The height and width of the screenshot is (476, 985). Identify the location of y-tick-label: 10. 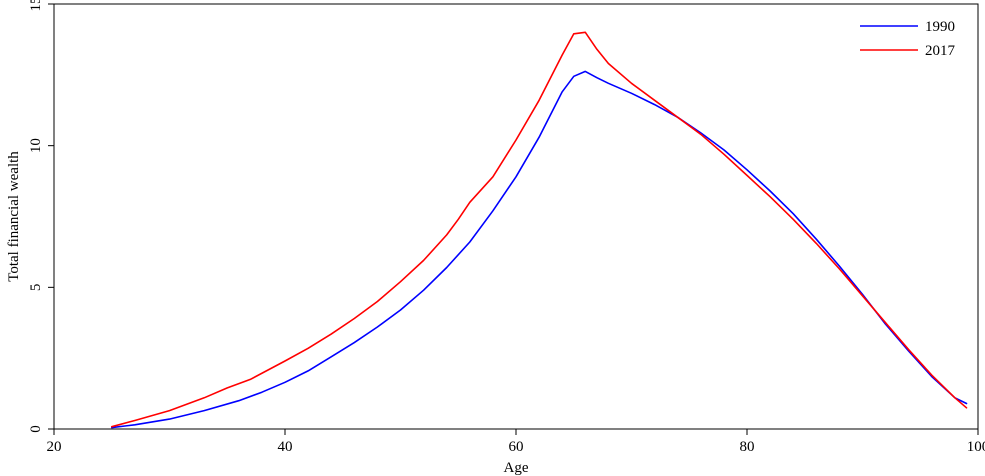
(36, 145).